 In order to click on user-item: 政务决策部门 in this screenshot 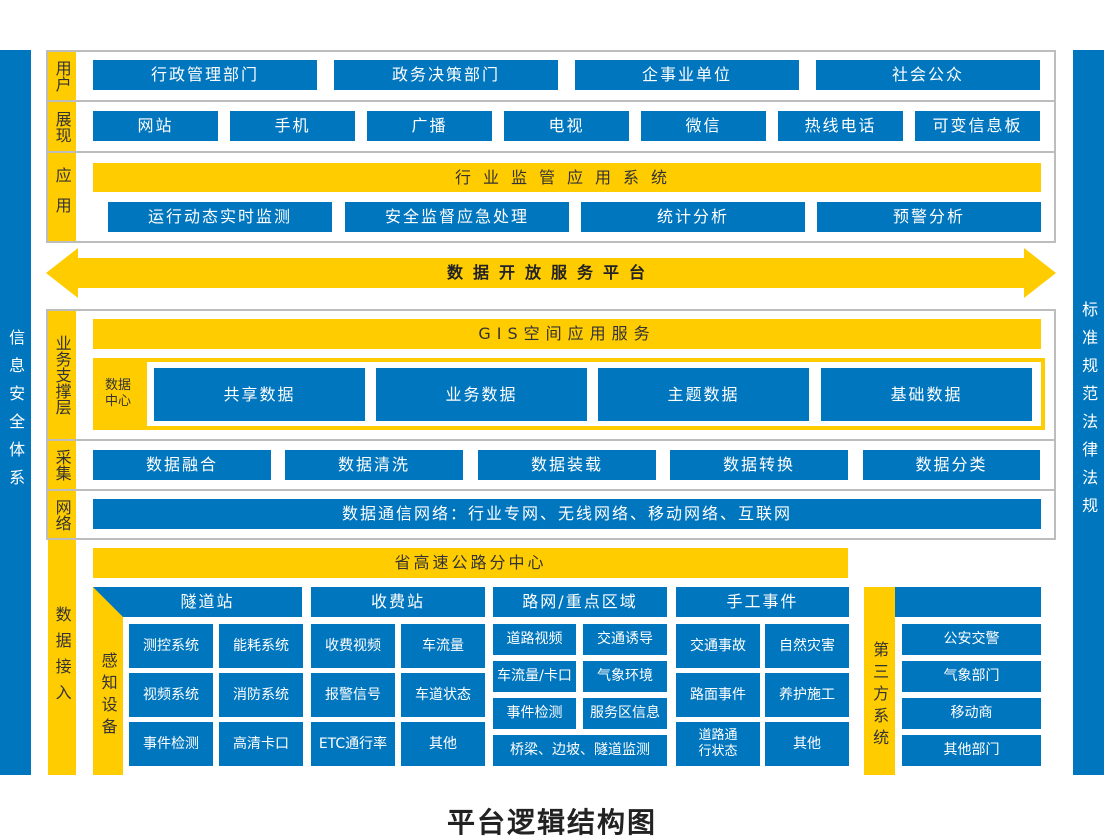, I will do `click(446, 75)`.